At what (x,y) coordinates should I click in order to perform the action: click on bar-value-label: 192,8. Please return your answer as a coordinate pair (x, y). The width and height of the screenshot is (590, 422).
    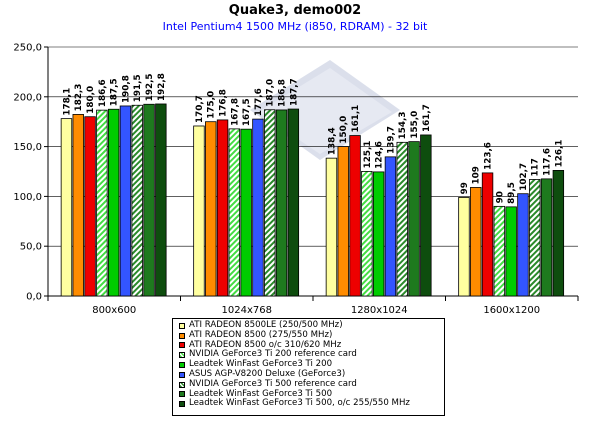
    Looking at the image, I should click on (162, 87).